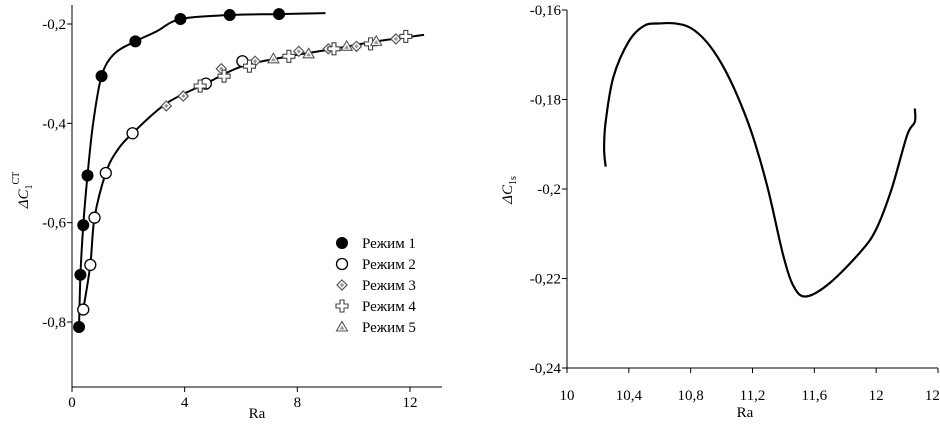 Image resolution: width=940 pixels, height=425 pixels. What do you see at coordinates (567, 396) in the screenshot?
I see `right-x-tick-label: 10` at bounding box center [567, 396].